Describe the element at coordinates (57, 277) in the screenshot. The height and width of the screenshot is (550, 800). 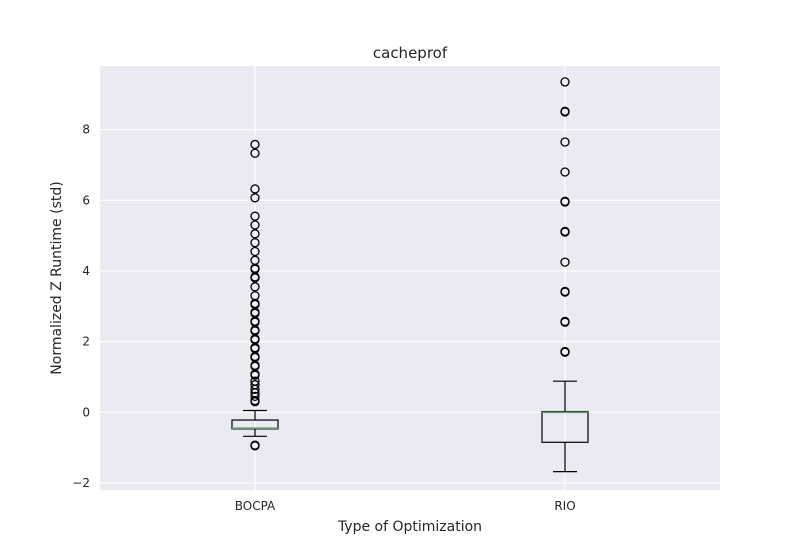
I see `y-axis-label: Normalized Z Runtime (std)` at that location.